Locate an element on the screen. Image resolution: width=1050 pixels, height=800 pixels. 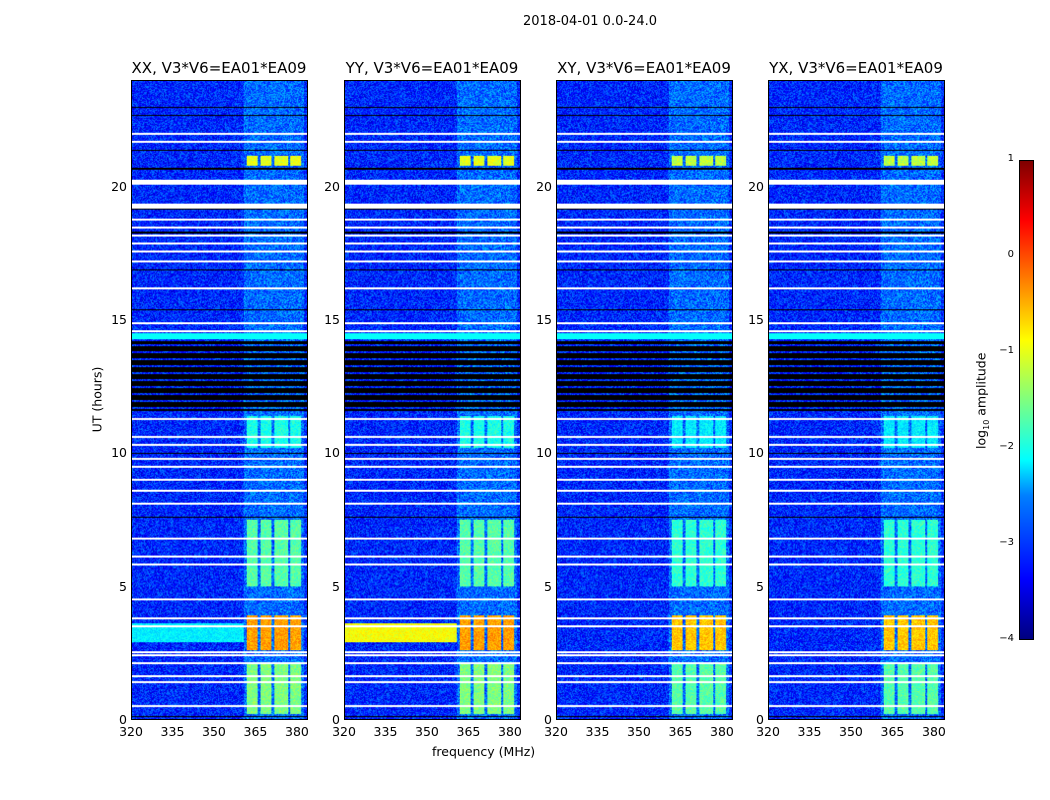
heatmap-panel-xx is located at coordinates (219, 400).